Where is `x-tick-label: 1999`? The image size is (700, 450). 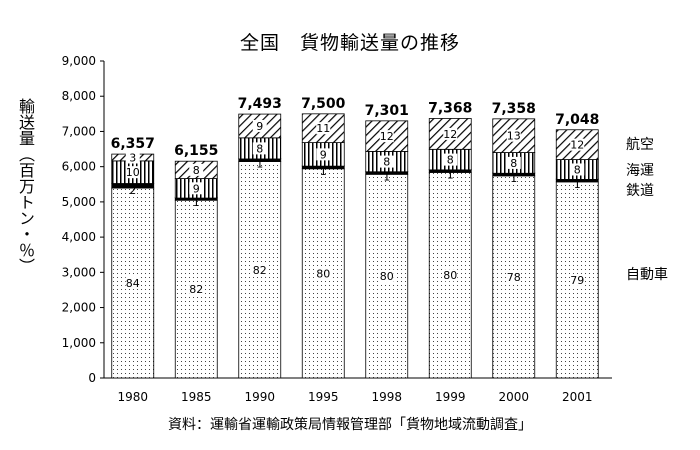 x-tick-label: 1999 is located at coordinates (450, 397).